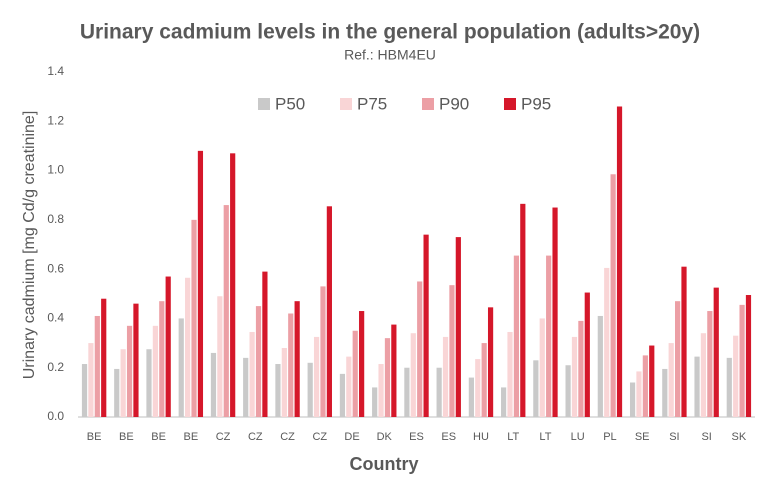 Image resolution: width=768 pixels, height=485 pixels. Describe the element at coordinates (55, 268) in the screenshot. I see `y-tick-label: 0.6` at that location.